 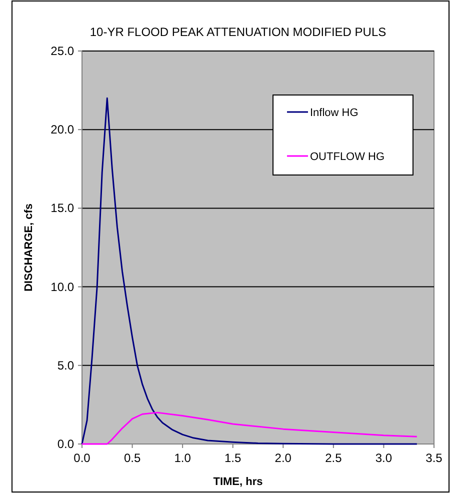 What do you see at coordinates (65, 365) in the screenshot?
I see `y-tick-label: 5.0` at bounding box center [65, 365].